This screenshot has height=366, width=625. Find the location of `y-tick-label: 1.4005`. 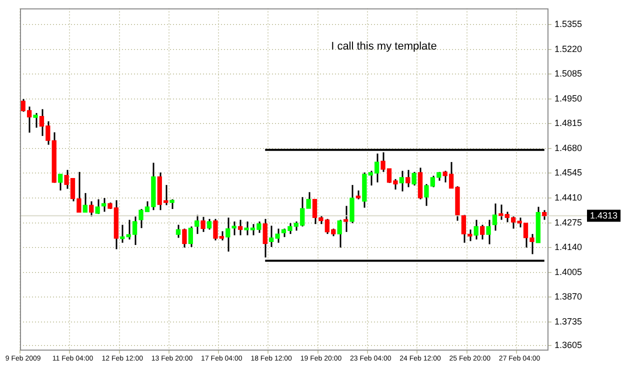

y-tick-label: 1.4005 is located at coordinates (568, 271).